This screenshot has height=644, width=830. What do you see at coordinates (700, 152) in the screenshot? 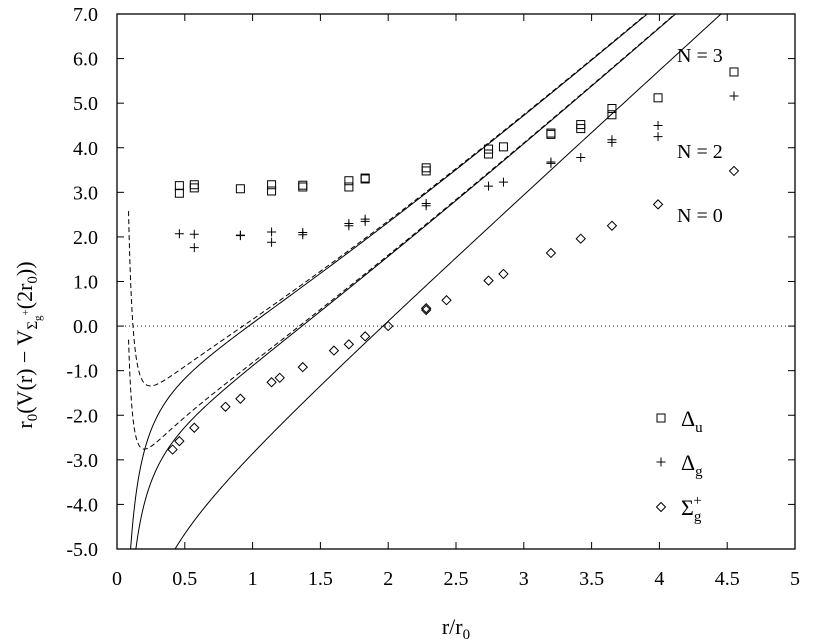
I see `annotation-n2: N = 2` at bounding box center [700, 152].